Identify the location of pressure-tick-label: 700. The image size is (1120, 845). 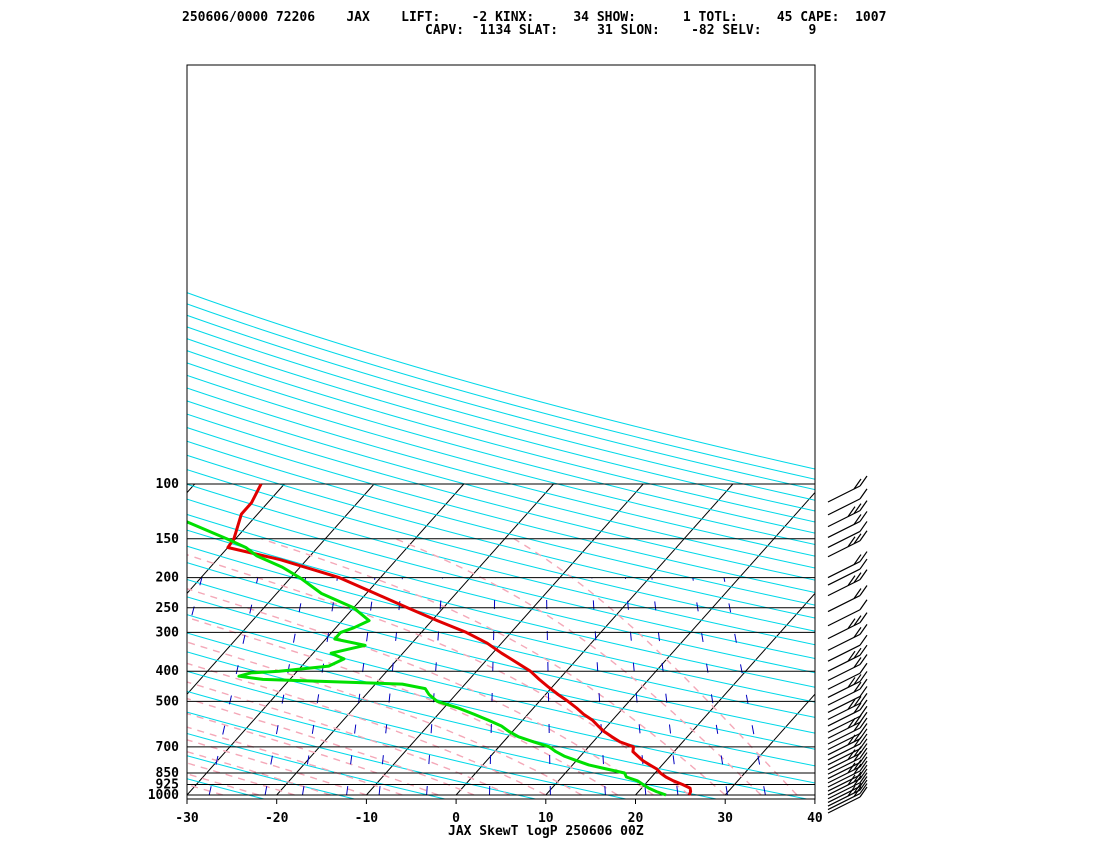
(168, 747).